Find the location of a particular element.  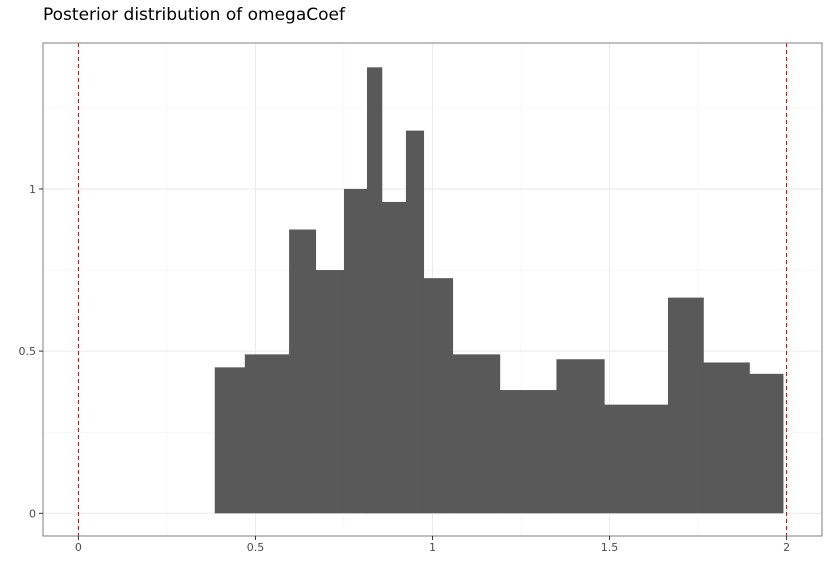

x-tick-label: 1.5 is located at coordinates (610, 547).